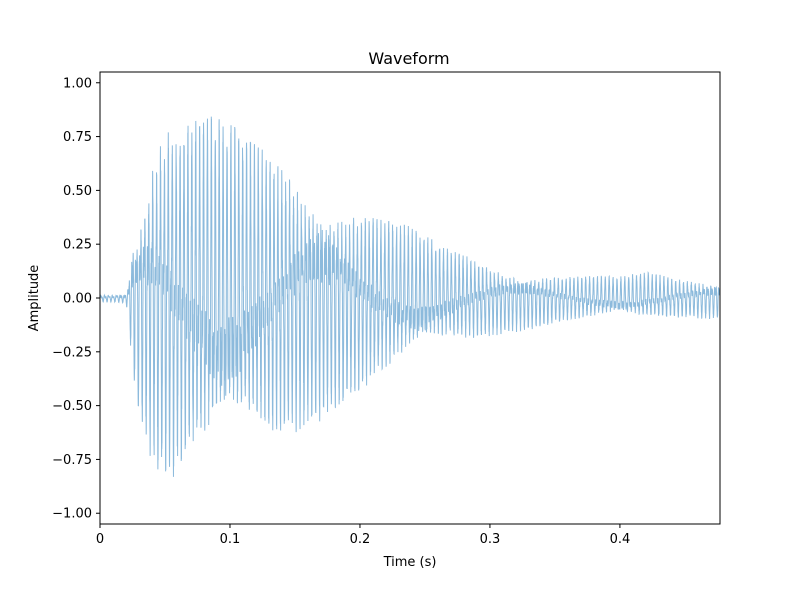  Describe the element at coordinates (72, 406) in the screenshot. I see `y-tick-label: −0.50` at that location.